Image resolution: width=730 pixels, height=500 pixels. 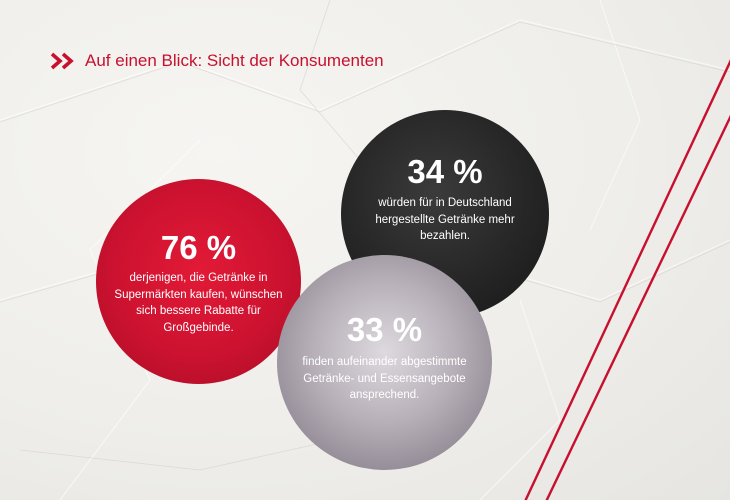 What do you see at coordinates (445, 171) in the screenshot?
I see `stat-percent: 34 %` at bounding box center [445, 171].